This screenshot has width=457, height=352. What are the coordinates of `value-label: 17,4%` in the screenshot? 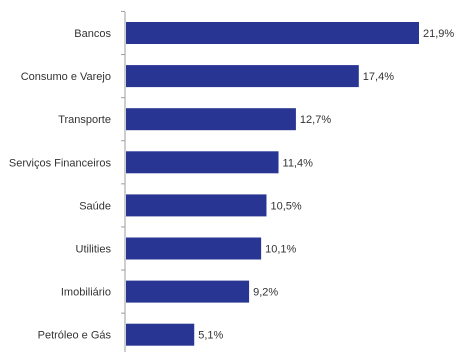 It's located at (378, 77).